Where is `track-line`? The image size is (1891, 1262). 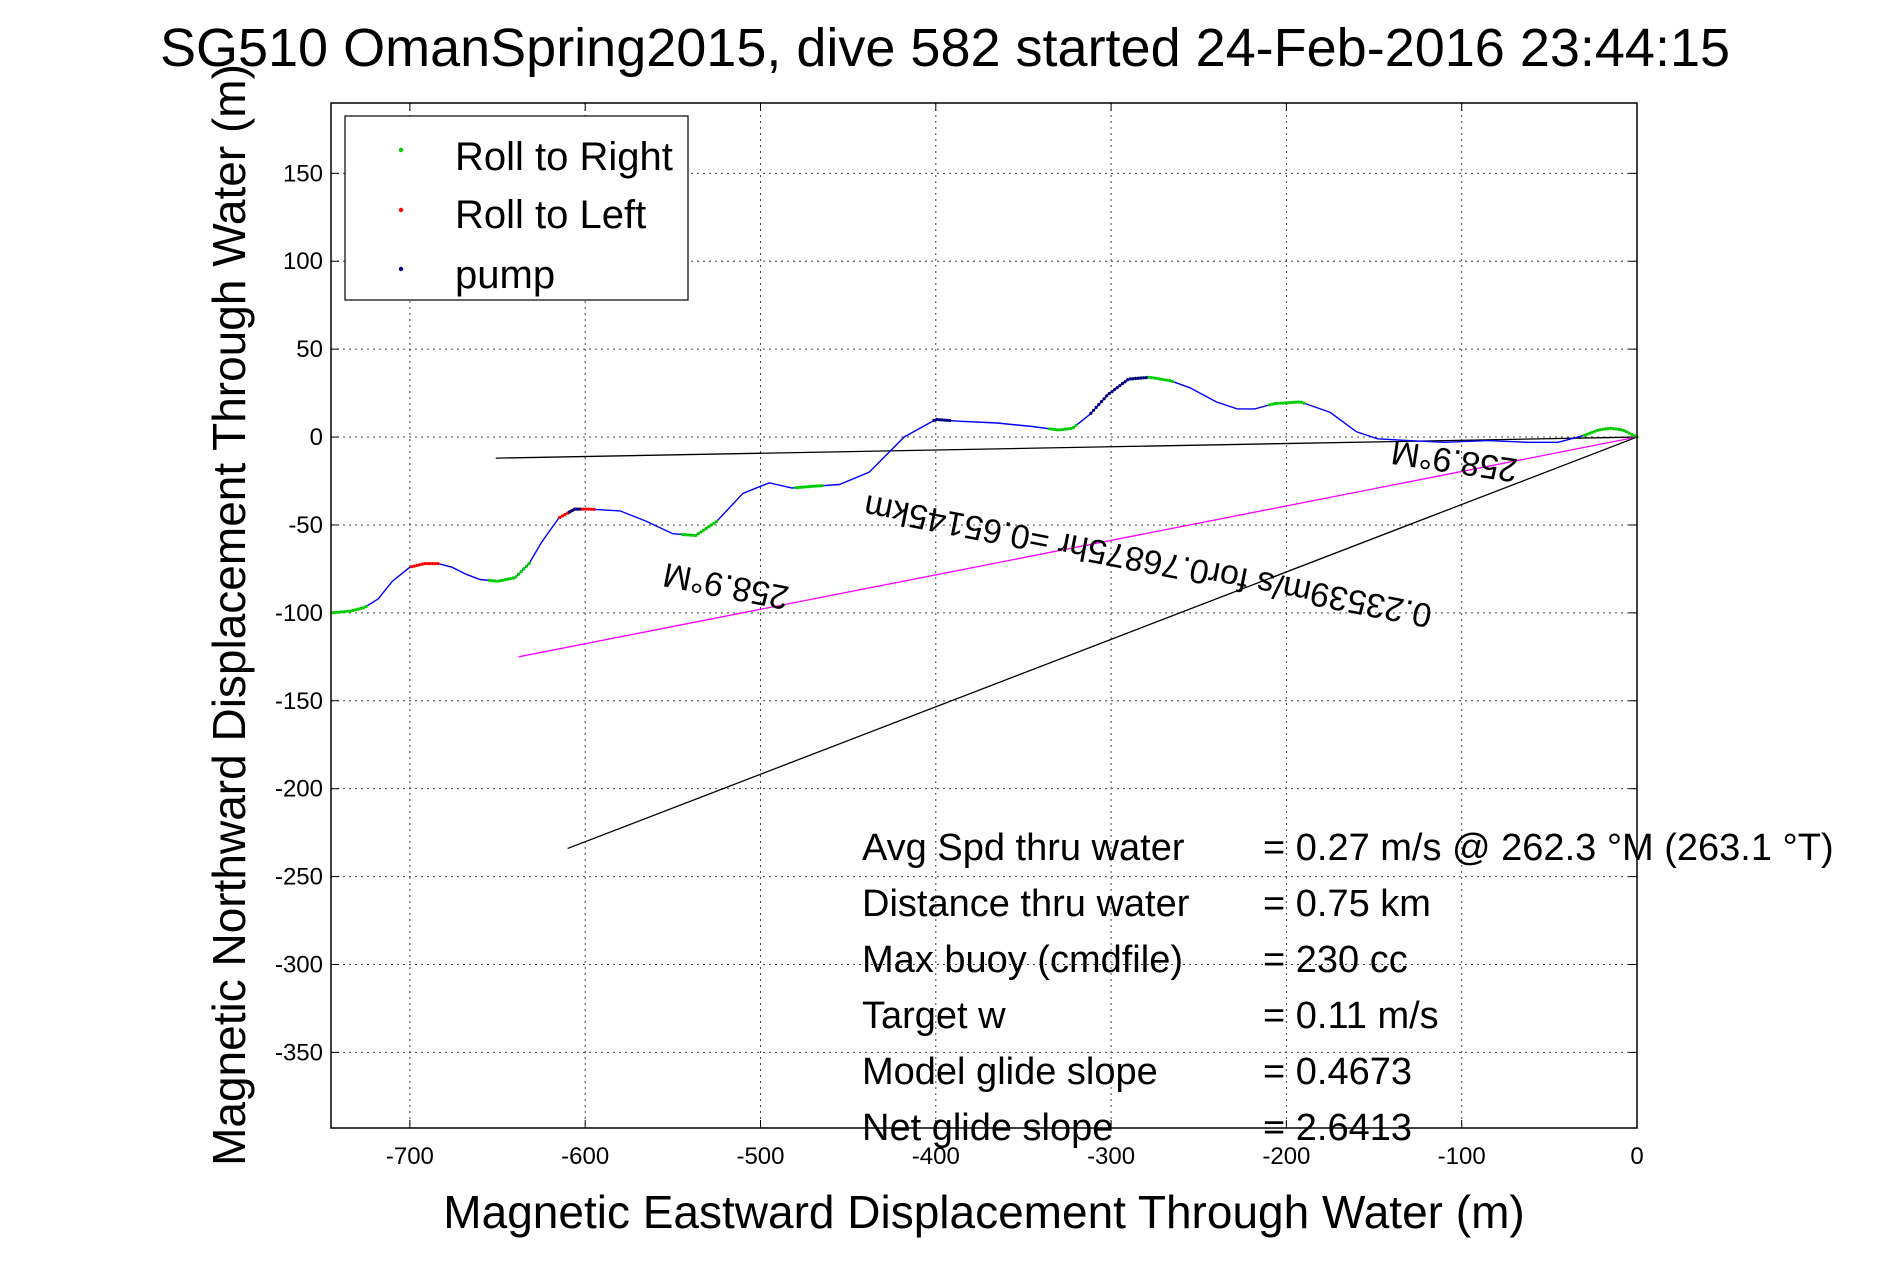
track-line is located at coordinates (984, 495).